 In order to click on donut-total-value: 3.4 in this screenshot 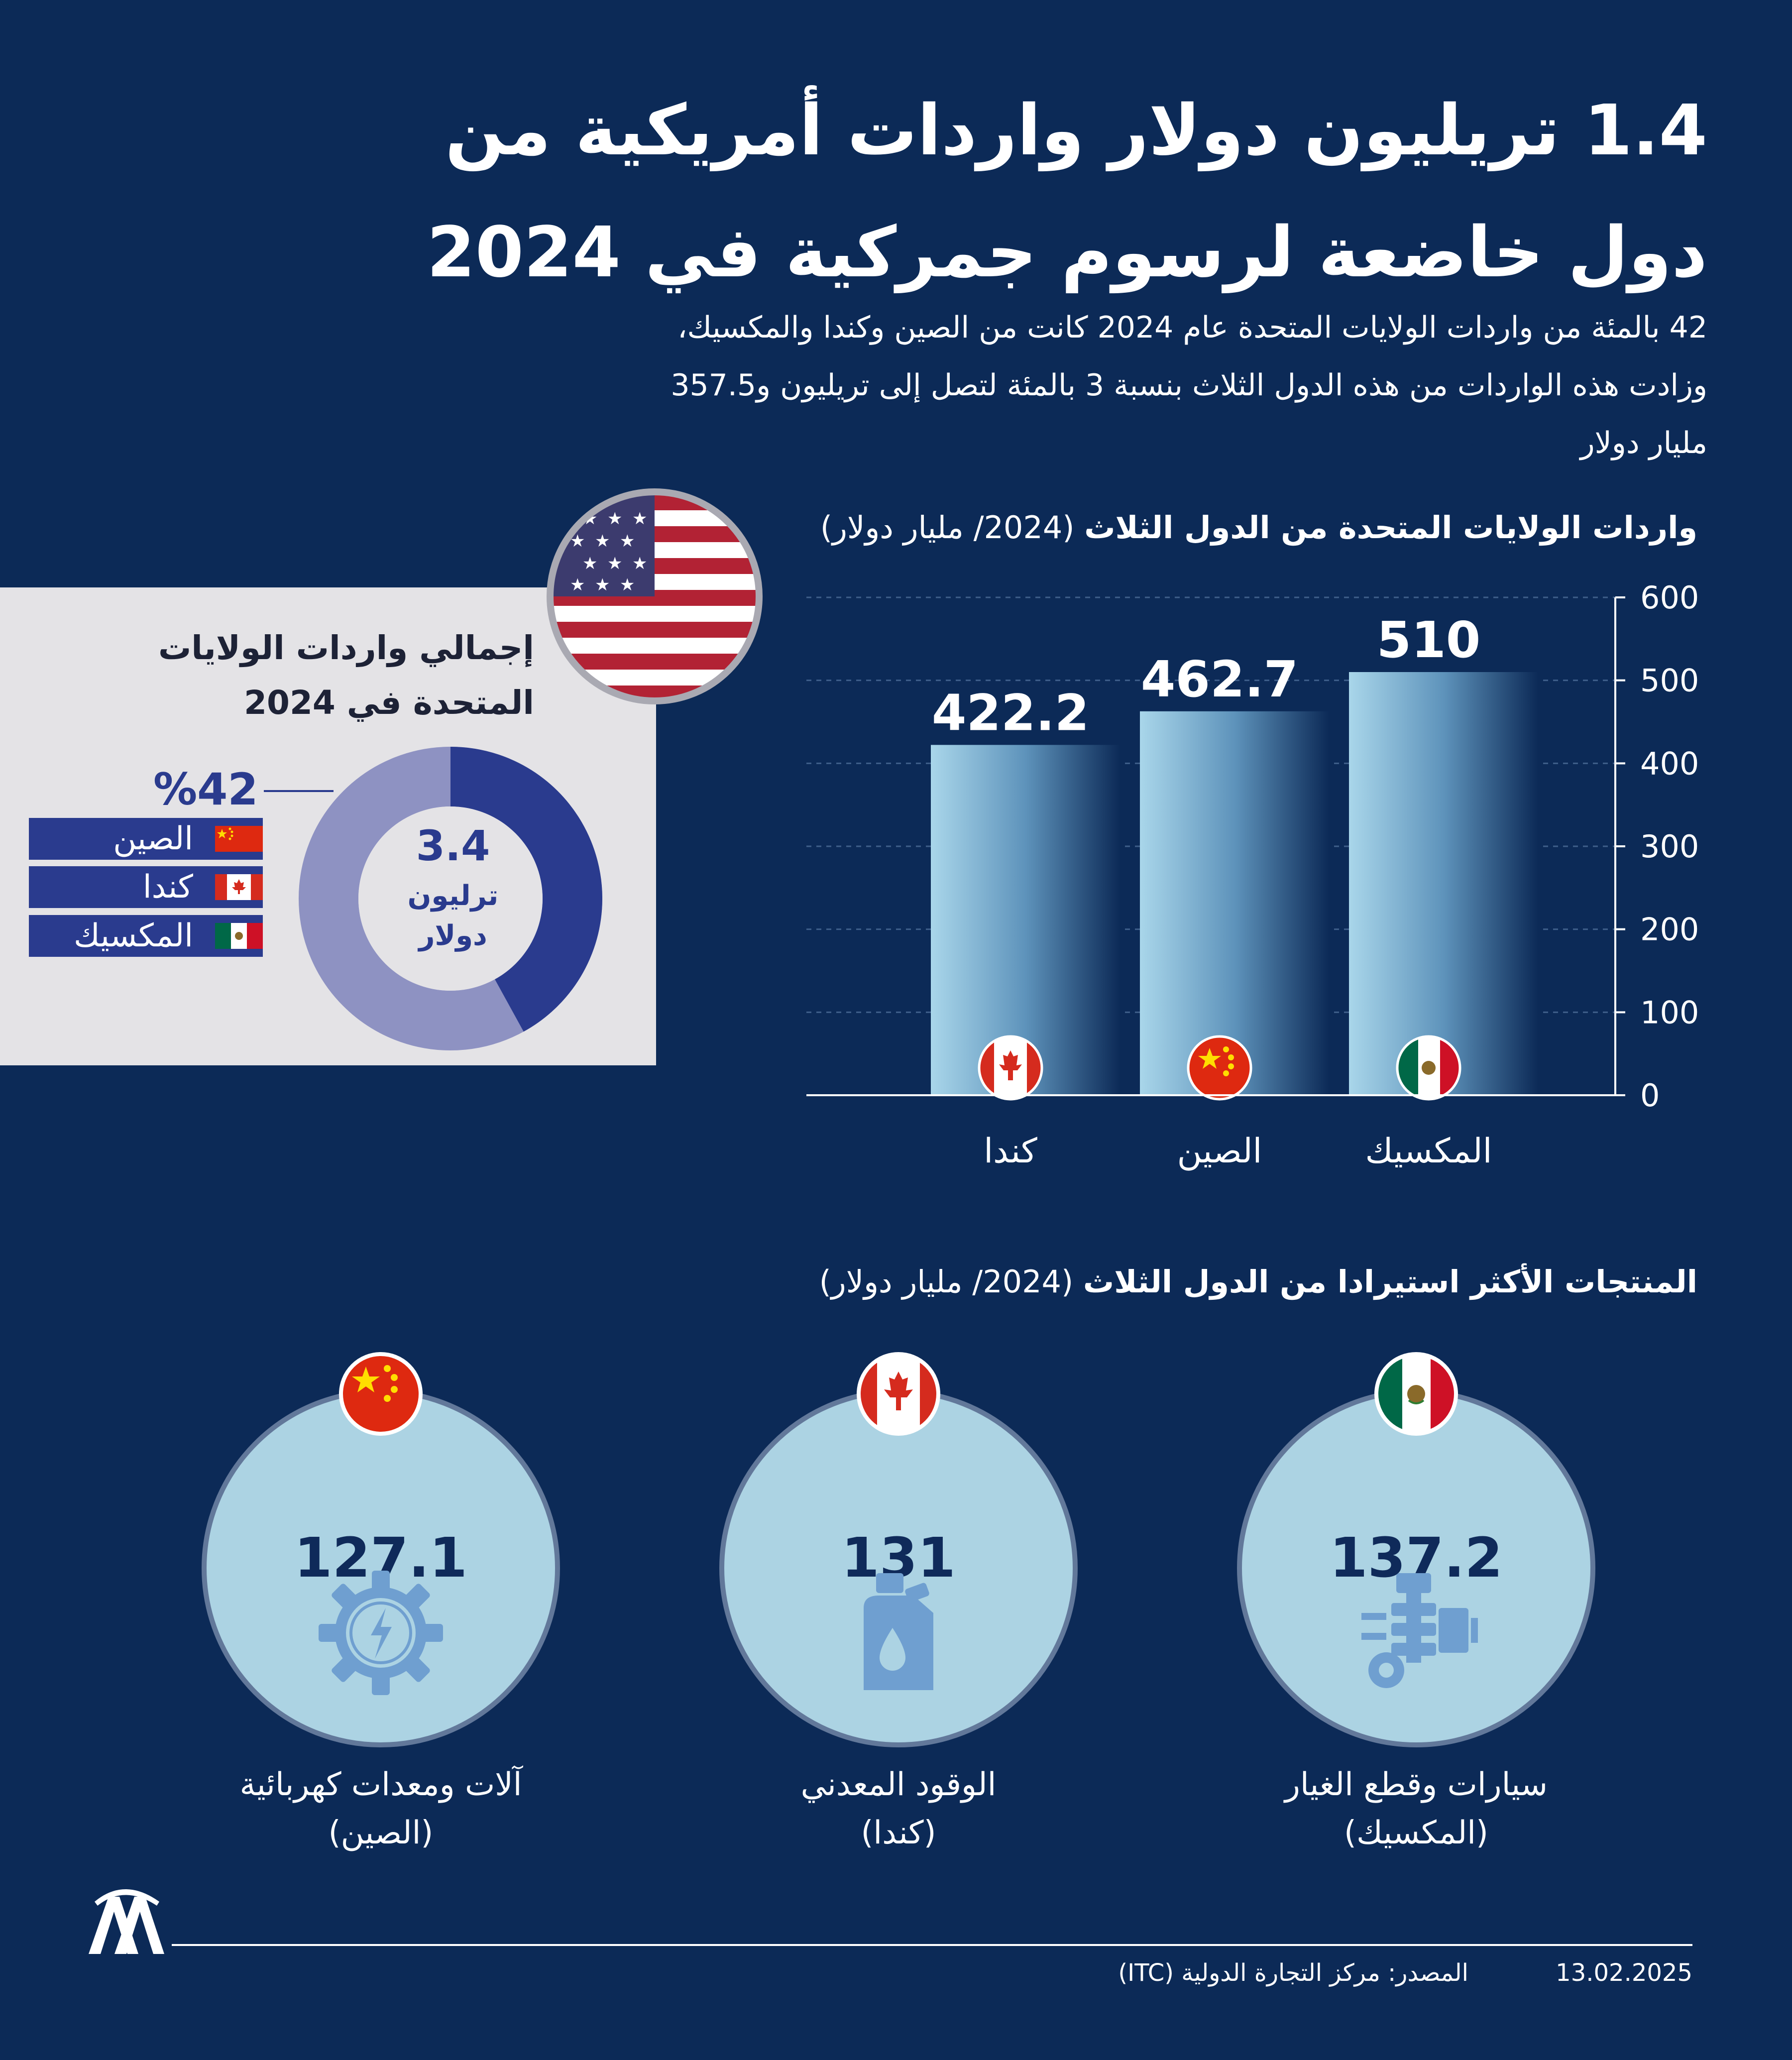, I will do `click(453, 845)`.